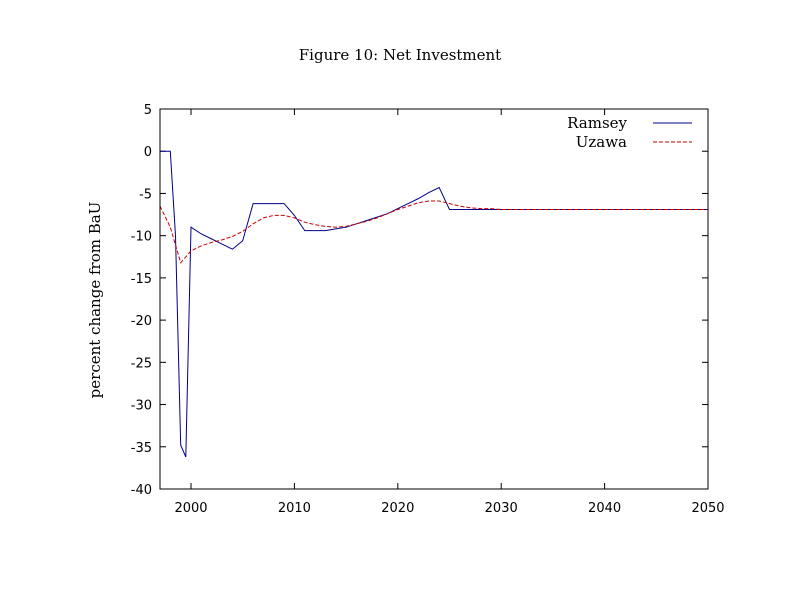  I want to click on y-tick-label: 0, so click(148, 152).